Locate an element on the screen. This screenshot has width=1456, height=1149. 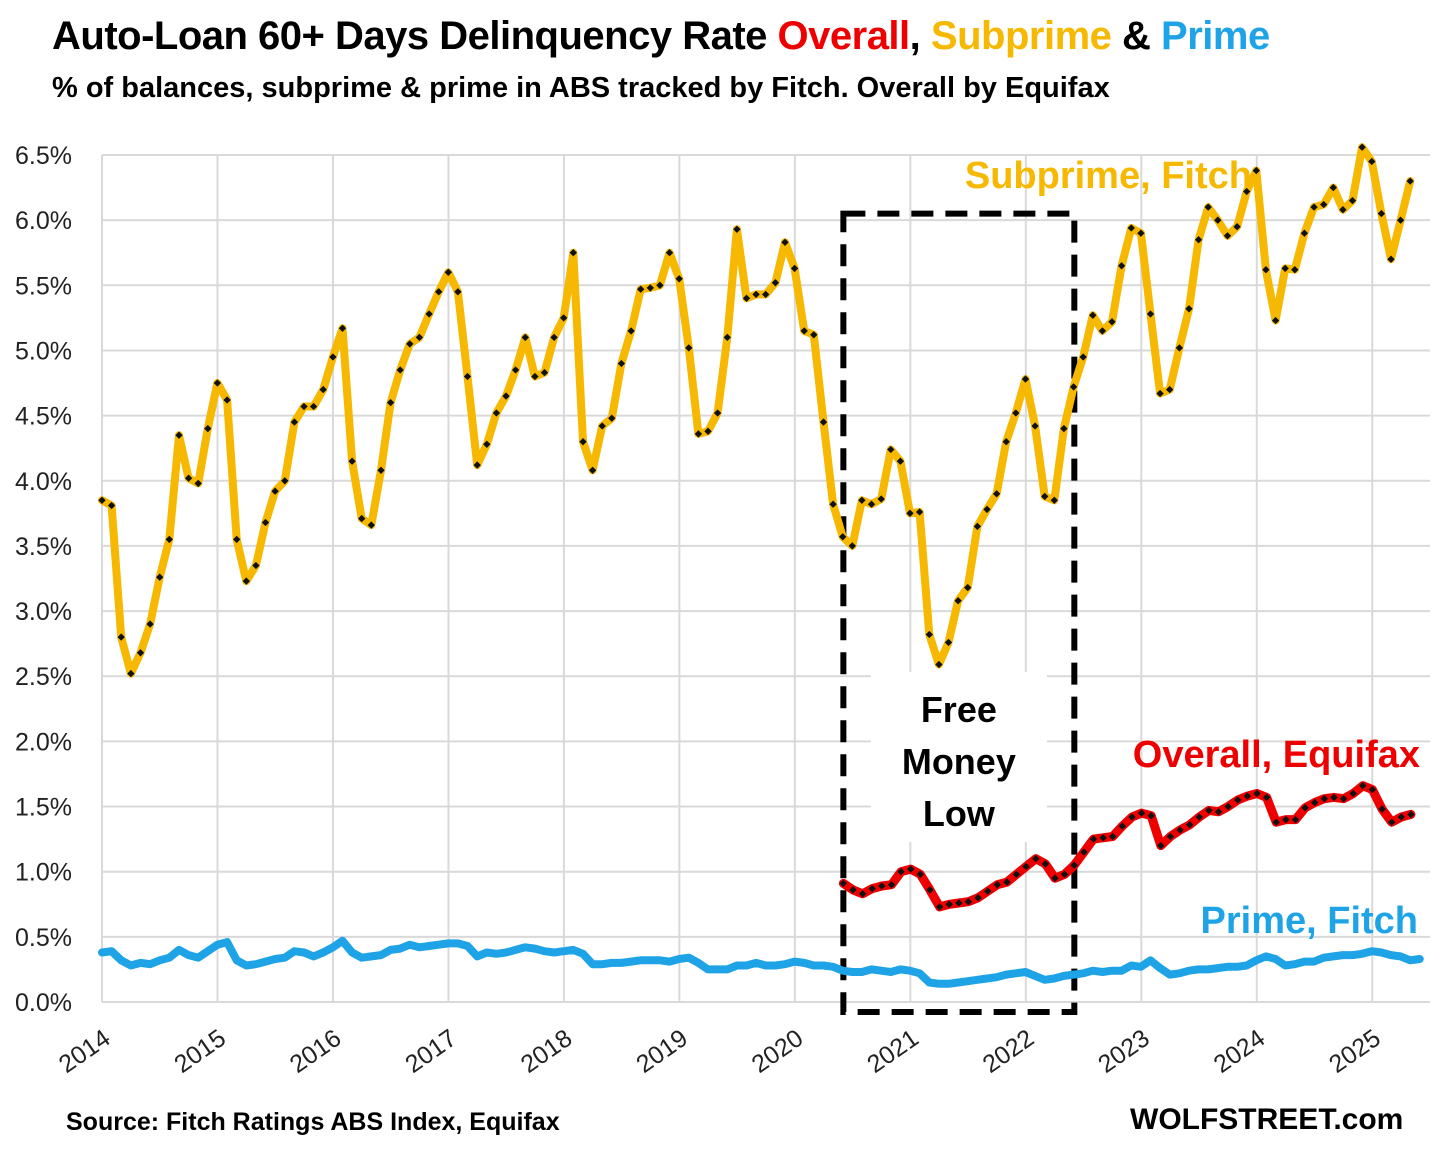
y-tick-label: 1.5% is located at coordinates (43, 808).